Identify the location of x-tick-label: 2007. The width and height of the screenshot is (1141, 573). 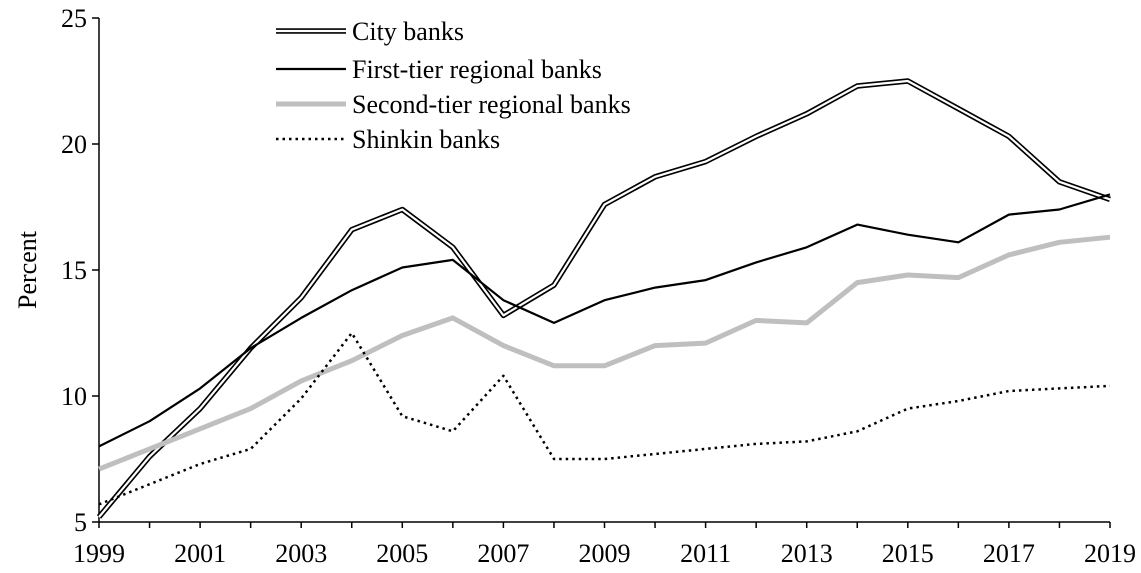
(503, 553).